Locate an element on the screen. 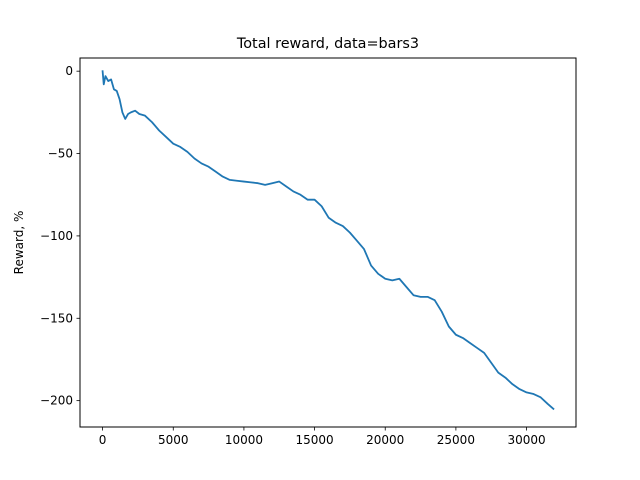  y-tick-label: −100 is located at coordinates (56, 236).